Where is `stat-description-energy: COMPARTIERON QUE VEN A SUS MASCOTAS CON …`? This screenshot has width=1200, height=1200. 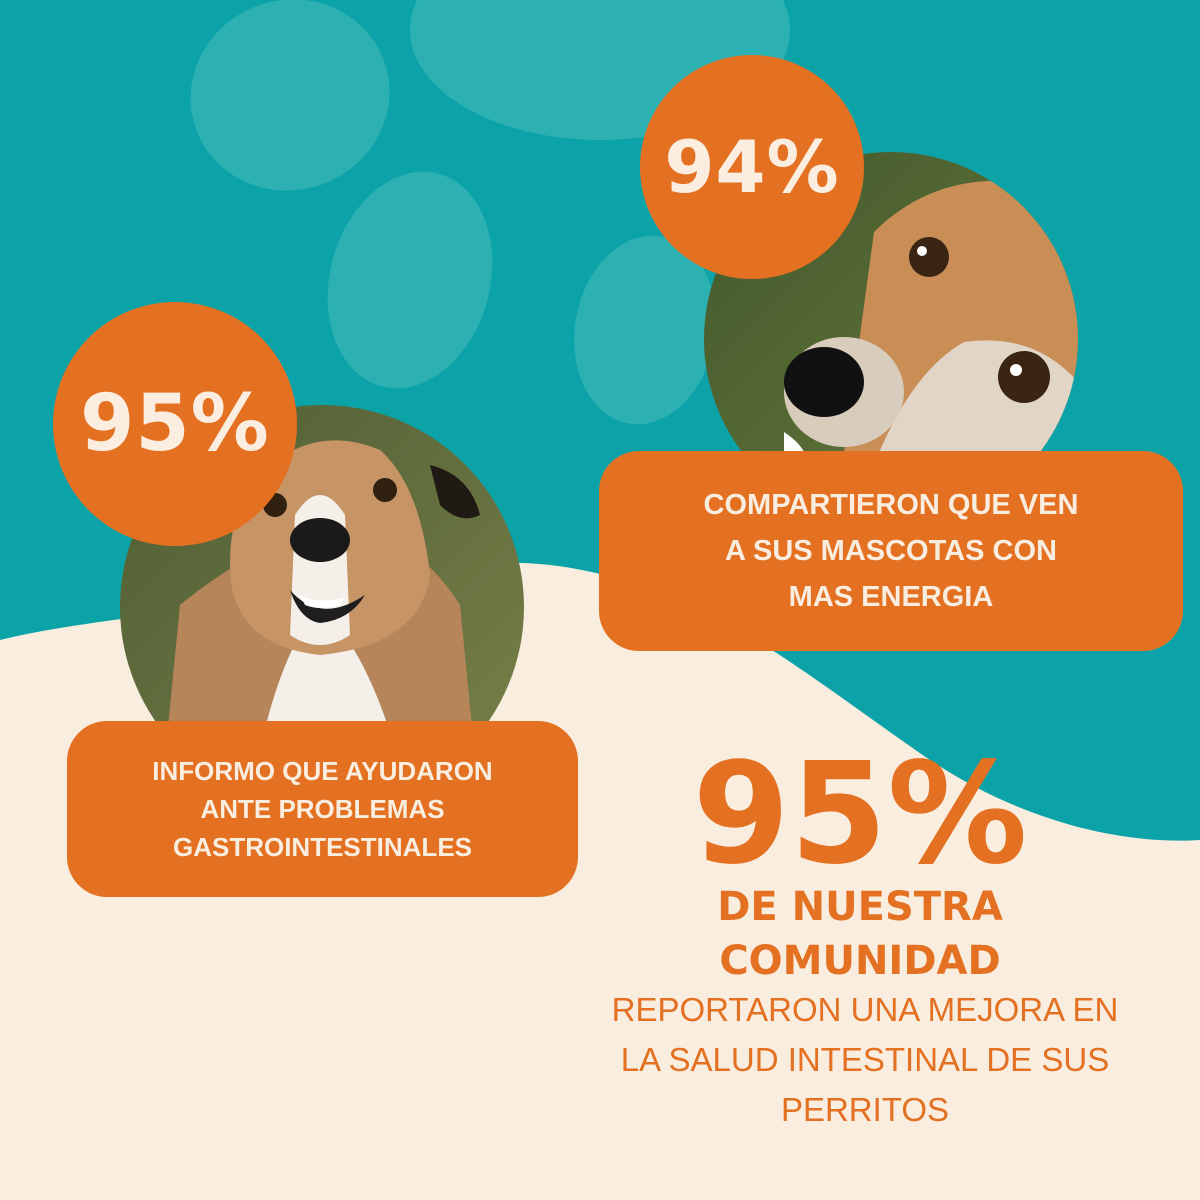 stat-description-energy: COMPARTIERON QUE VEN A SUS MASCOTAS CON … is located at coordinates (891, 551).